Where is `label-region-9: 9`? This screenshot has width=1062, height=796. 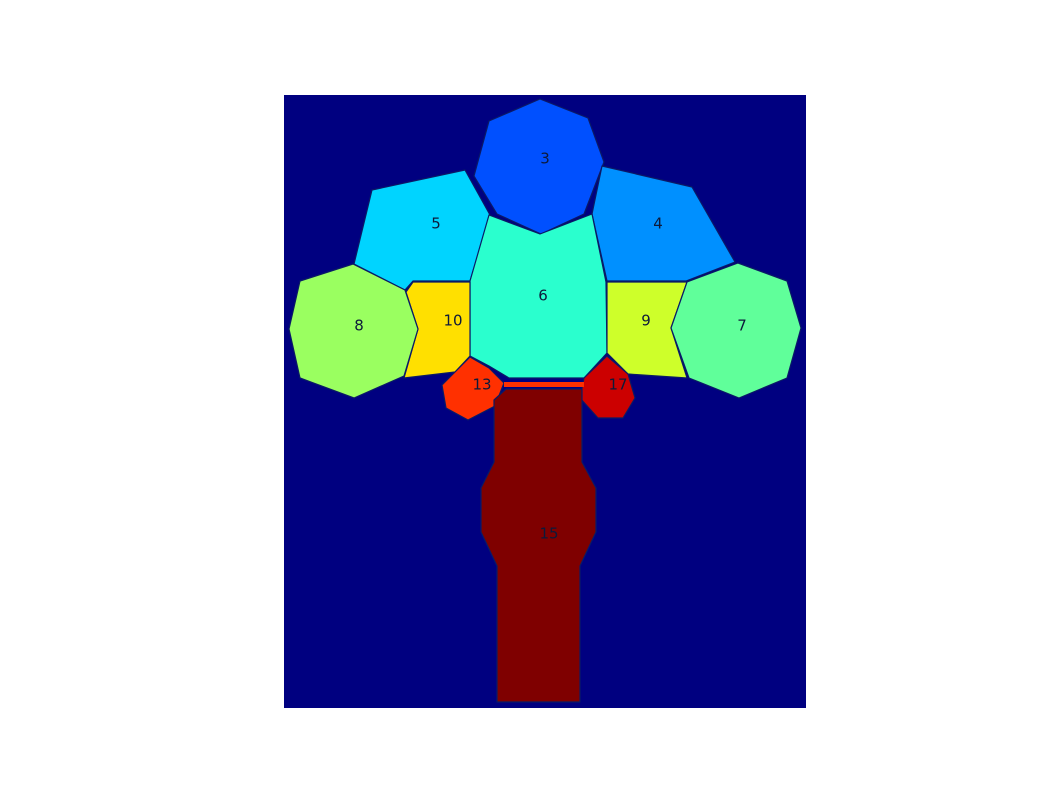
label-region-9: 9 is located at coordinates (646, 321).